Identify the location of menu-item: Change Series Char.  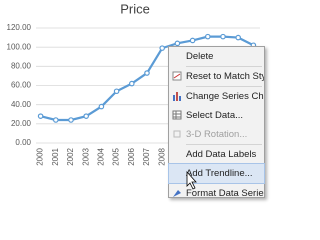
(216, 96).